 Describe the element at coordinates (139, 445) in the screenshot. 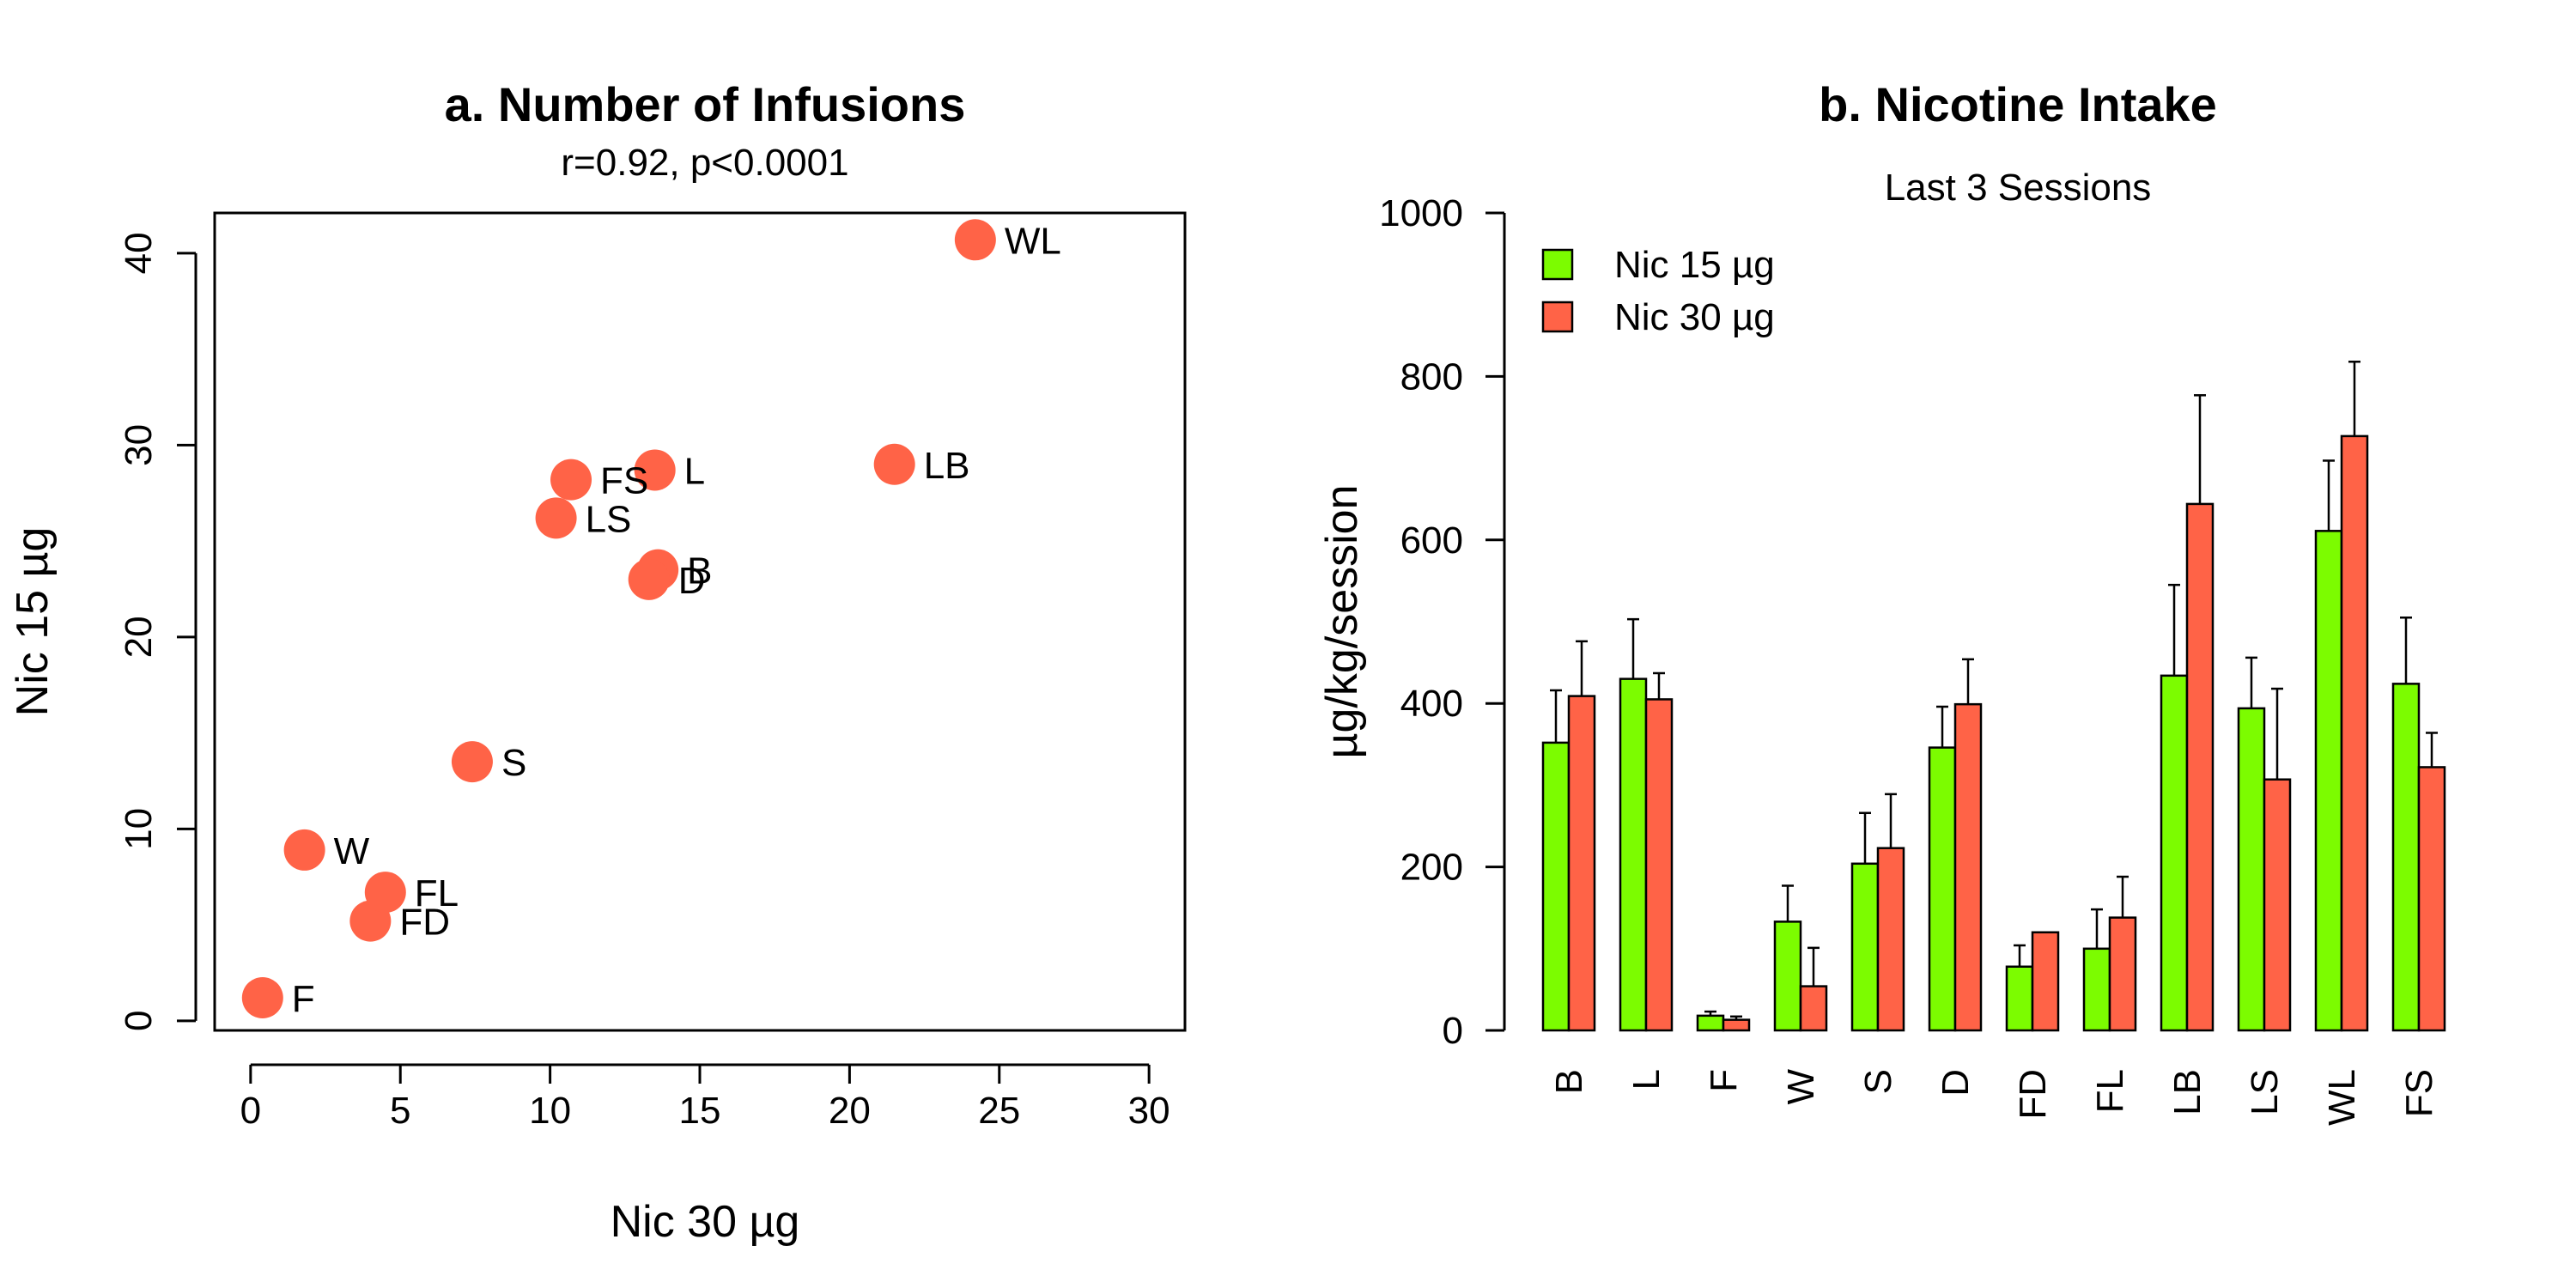

I see `scatter-y-tick-label: 30` at that location.